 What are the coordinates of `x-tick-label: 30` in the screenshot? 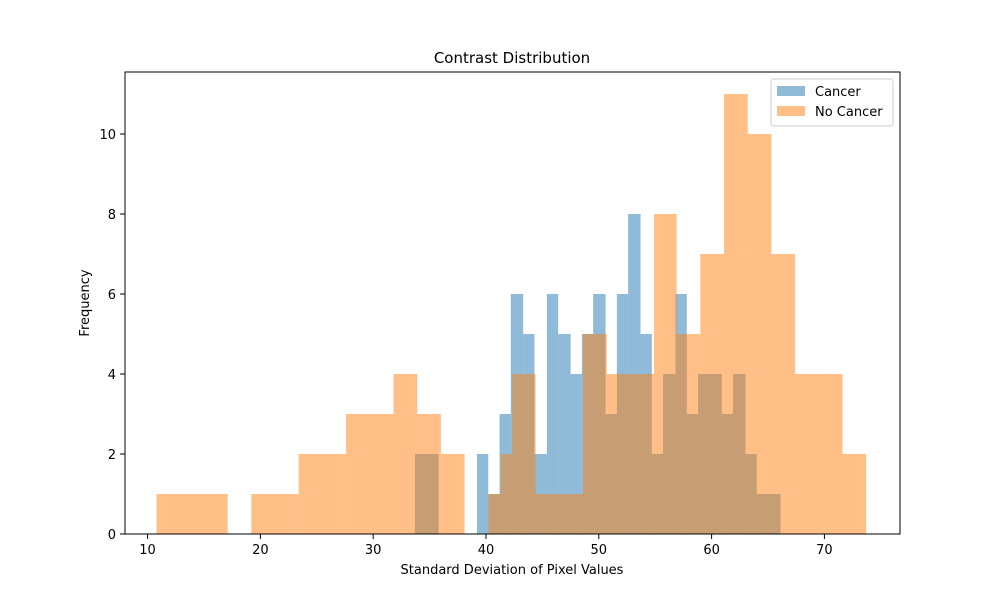 It's located at (373, 550).